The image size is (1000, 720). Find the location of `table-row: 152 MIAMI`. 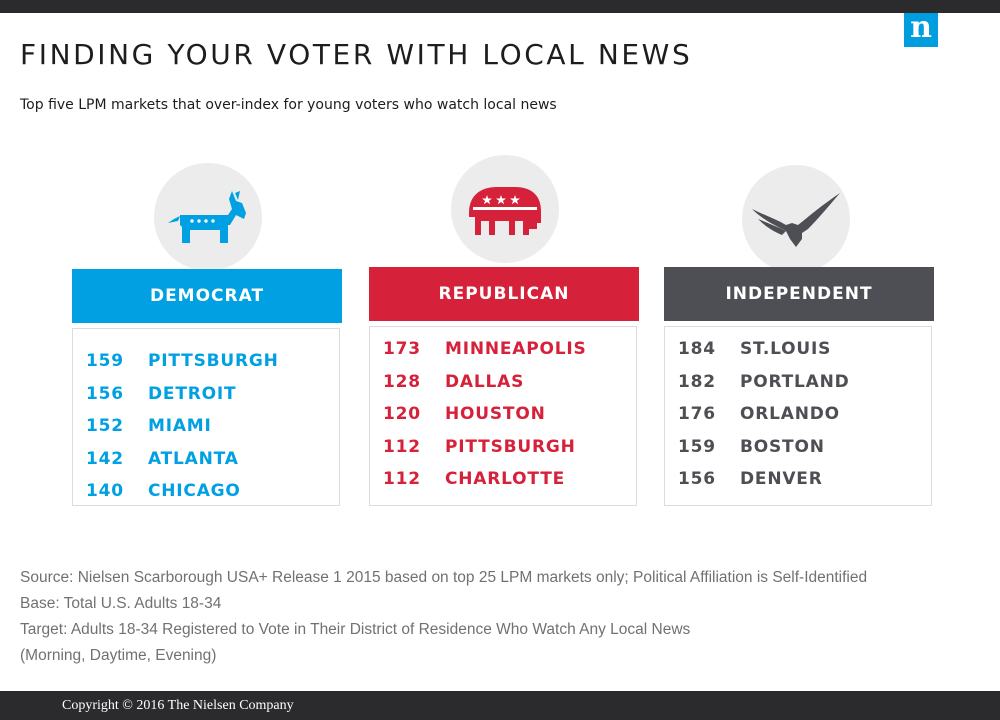

table-row: 152 MIAMI is located at coordinates (206, 426).